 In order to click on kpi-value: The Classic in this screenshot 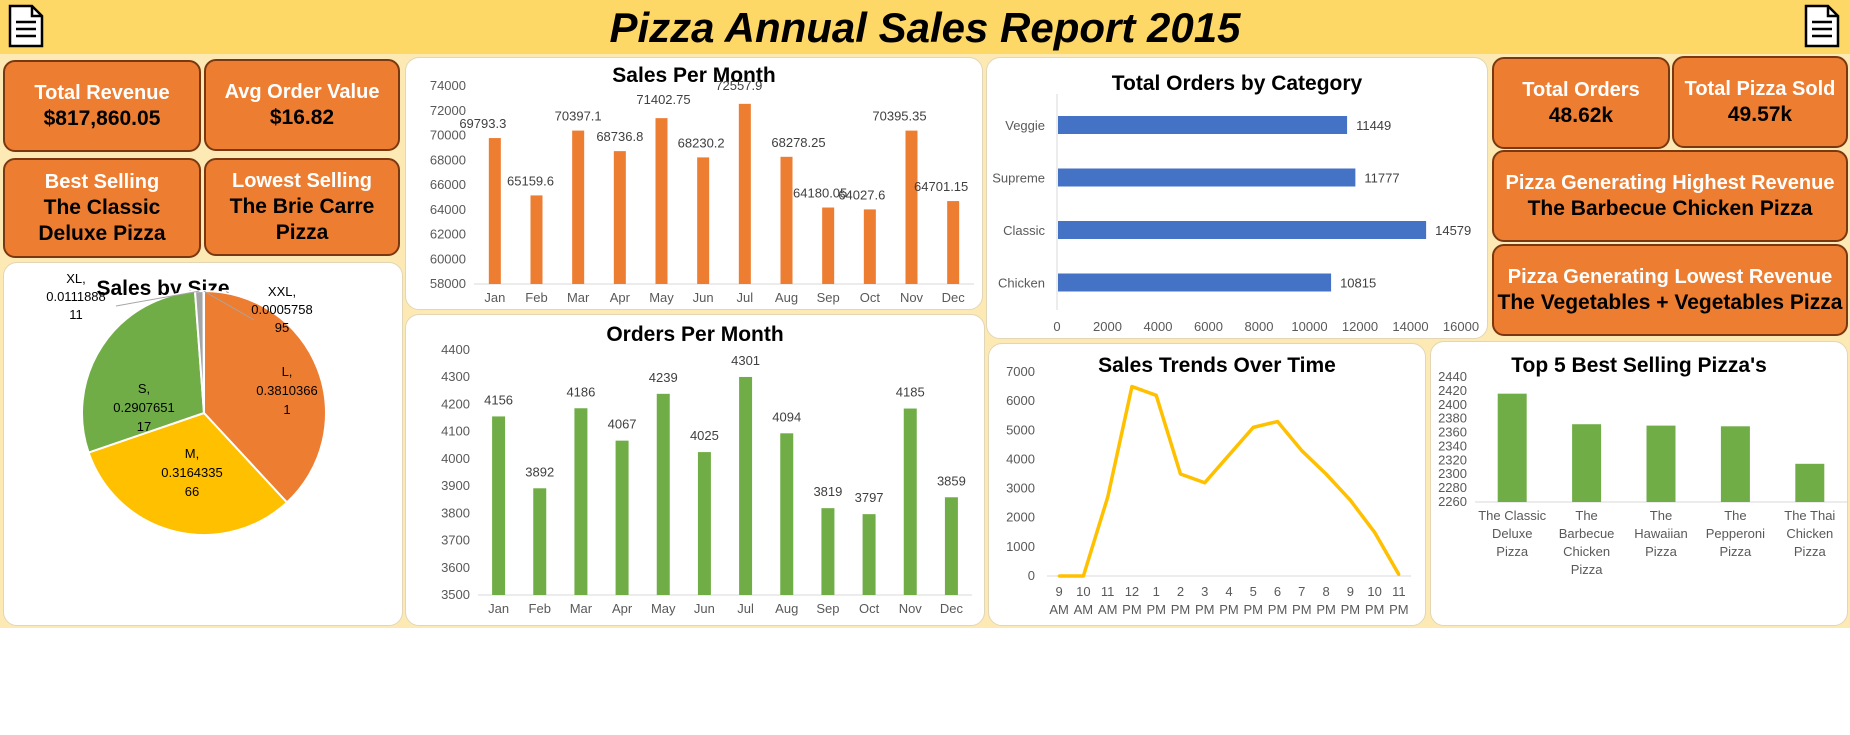, I will do `click(102, 207)`.